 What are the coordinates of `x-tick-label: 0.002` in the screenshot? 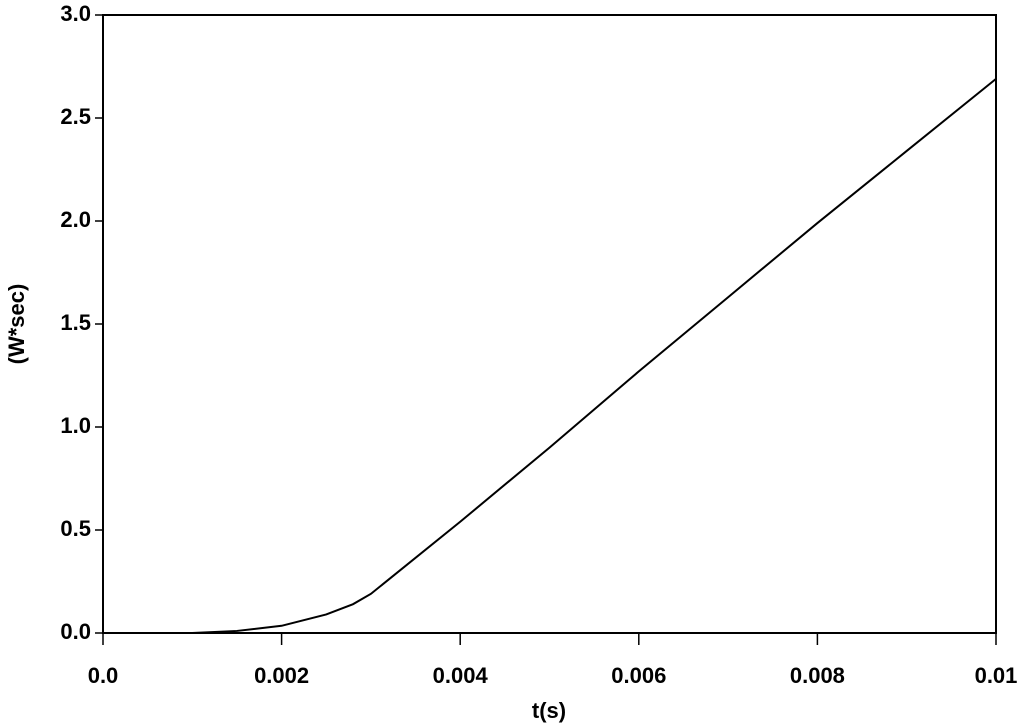 It's located at (281, 675).